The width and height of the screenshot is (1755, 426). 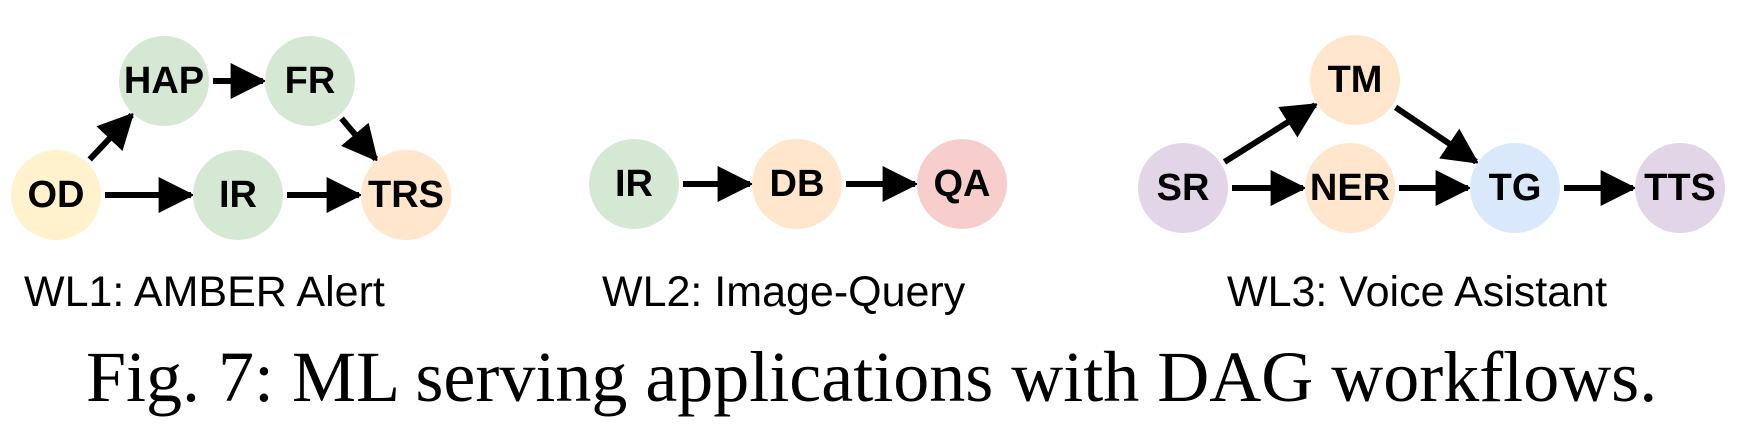 I want to click on node-wl2-qa: QA, so click(x=962, y=184).